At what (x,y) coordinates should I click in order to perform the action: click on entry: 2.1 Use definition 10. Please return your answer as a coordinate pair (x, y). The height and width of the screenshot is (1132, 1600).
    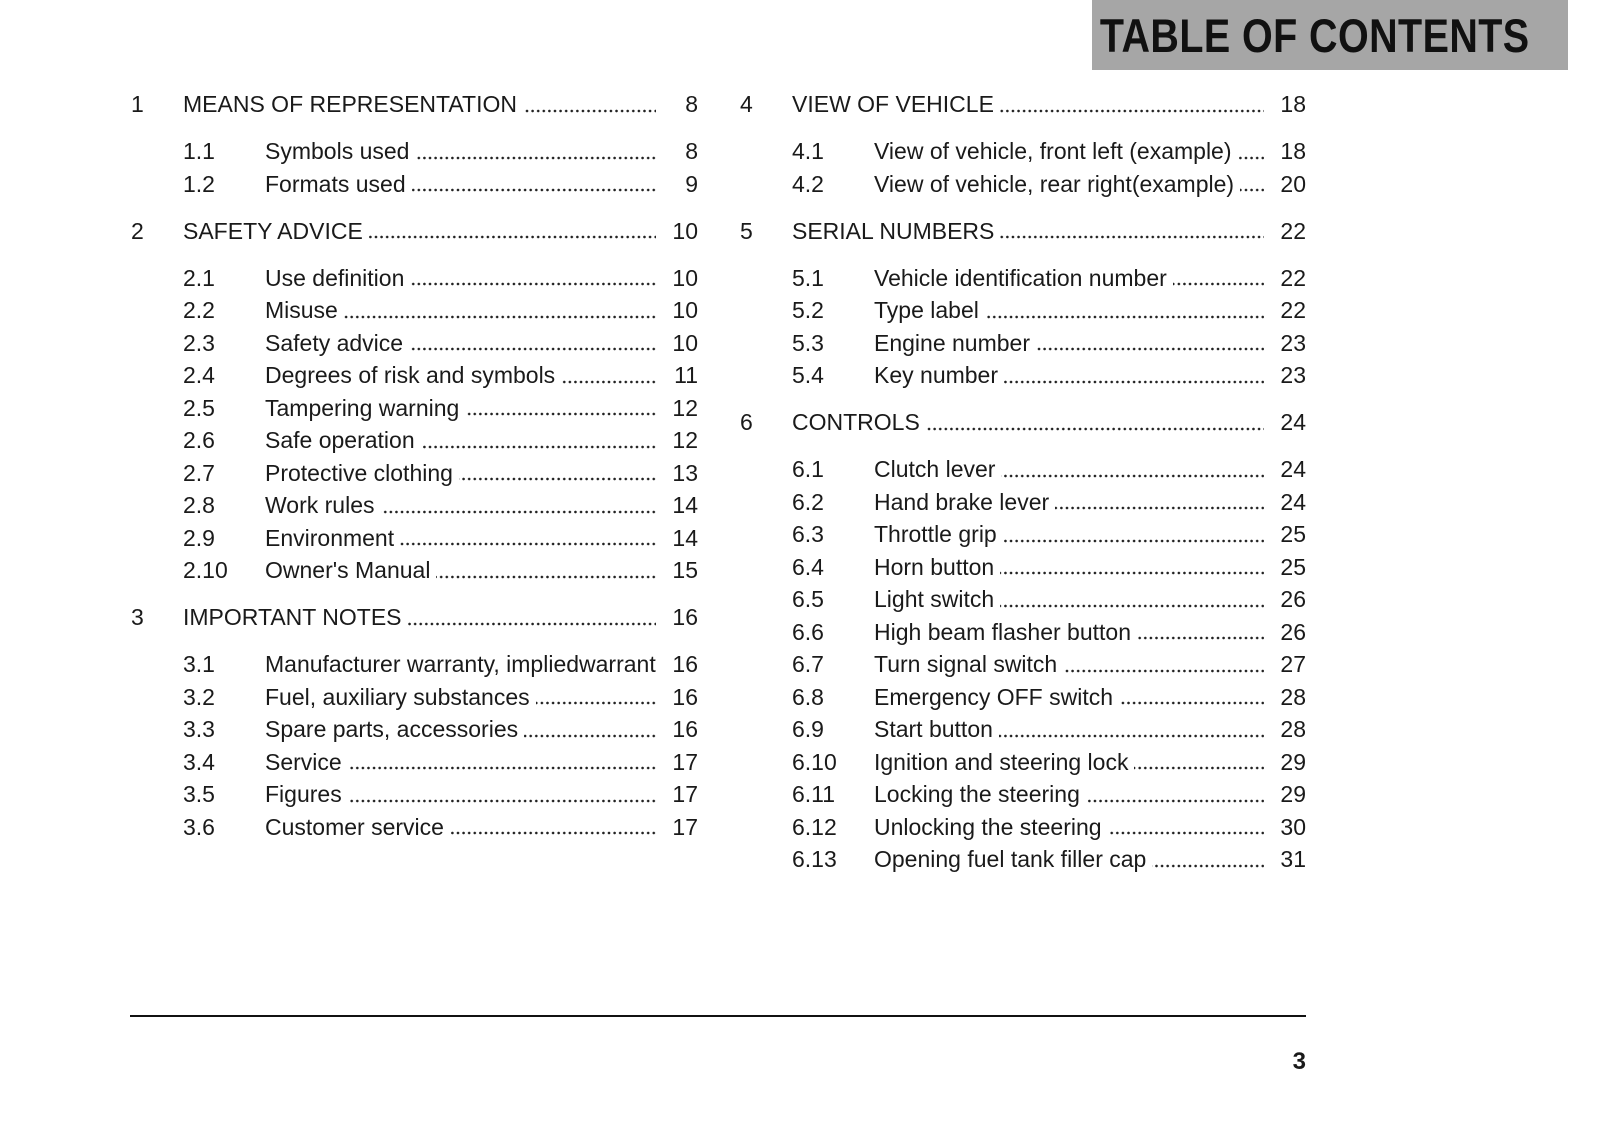
    Looking at the image, I should click on (414, 277).